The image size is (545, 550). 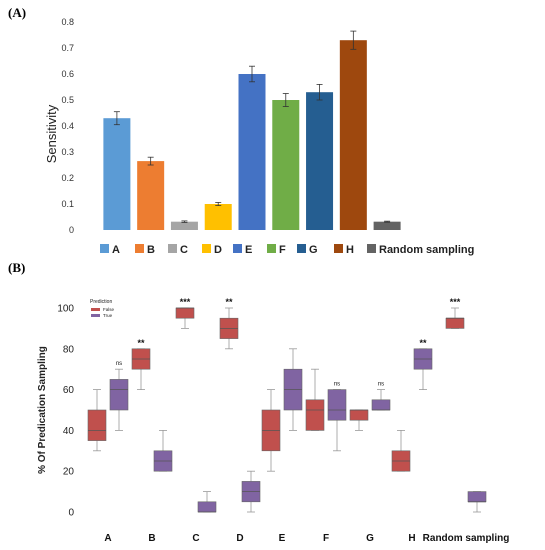 I want to click on box-true-random-sampling, so click(x=477, y=497).